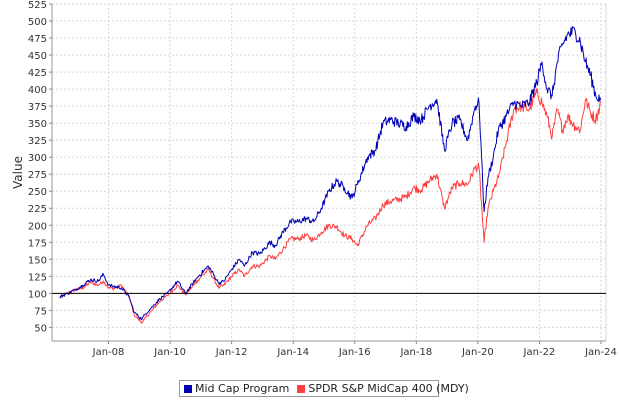 This screenshot has width=621, height=400. Describe the element at coordinates (37, 158) in the screenshot. I see `y-tick-label: 300` at that location.